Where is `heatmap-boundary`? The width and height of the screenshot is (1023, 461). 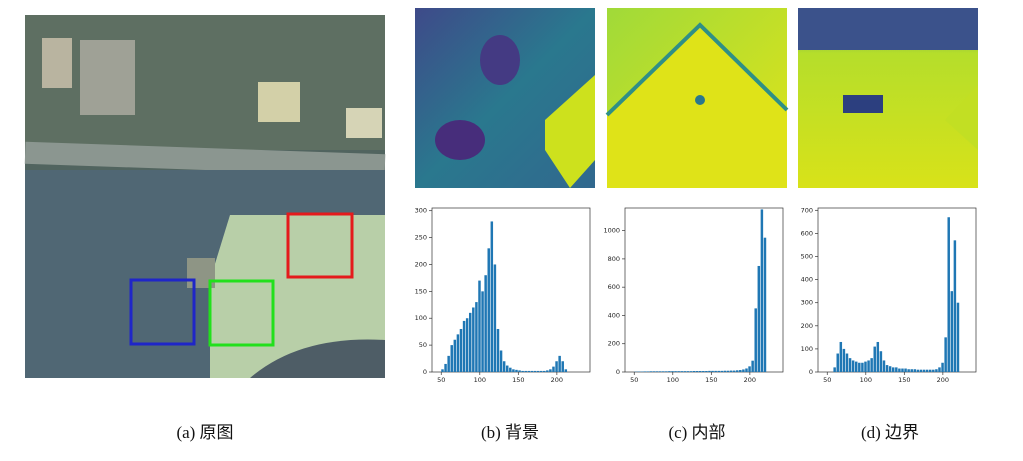
heatmap-boundary is located at coordinates (888, 98).